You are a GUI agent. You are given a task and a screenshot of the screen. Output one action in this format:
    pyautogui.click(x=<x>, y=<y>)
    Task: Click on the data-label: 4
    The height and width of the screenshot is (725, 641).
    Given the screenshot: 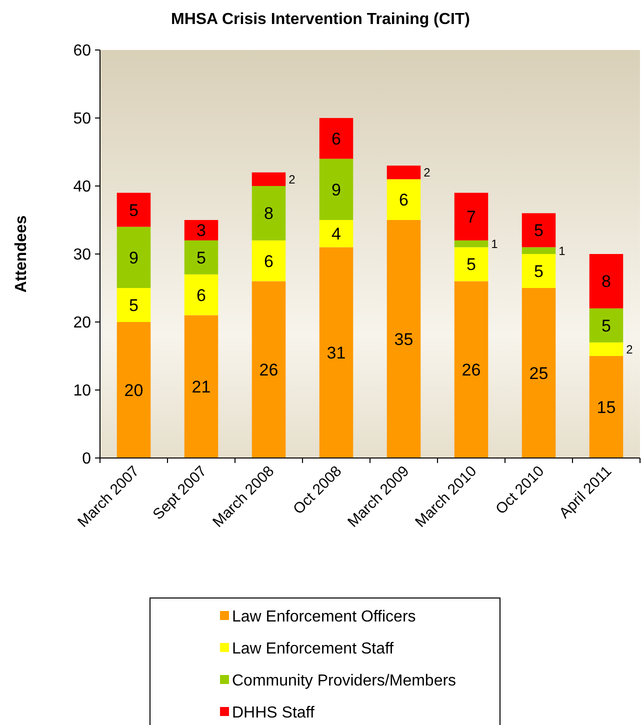 What is the action you would take?
    pyautogui.click(x=336, y=234)
    